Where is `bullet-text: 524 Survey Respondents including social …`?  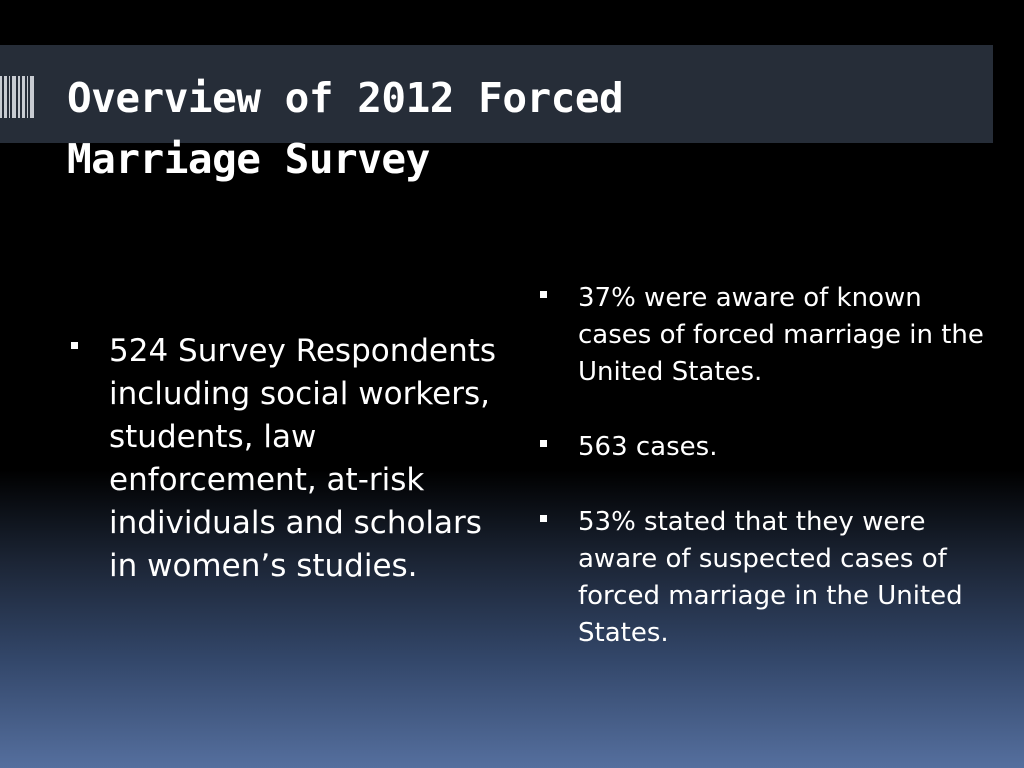
bullet-text: 524 Survey Respondents including social … is located at coordinates (303, 458).